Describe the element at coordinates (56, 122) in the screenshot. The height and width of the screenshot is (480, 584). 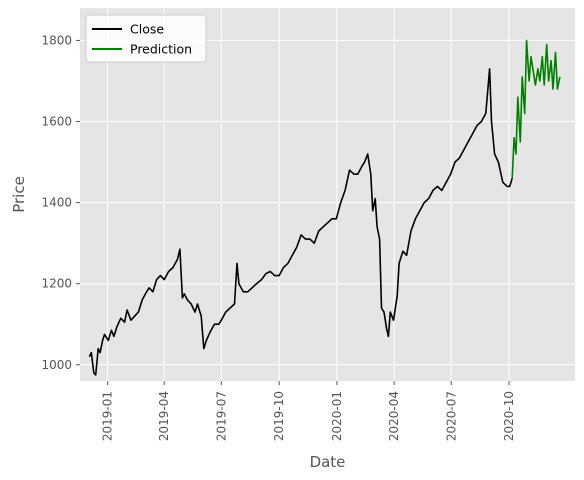
I see `y-tick-label: 1600` at that location.